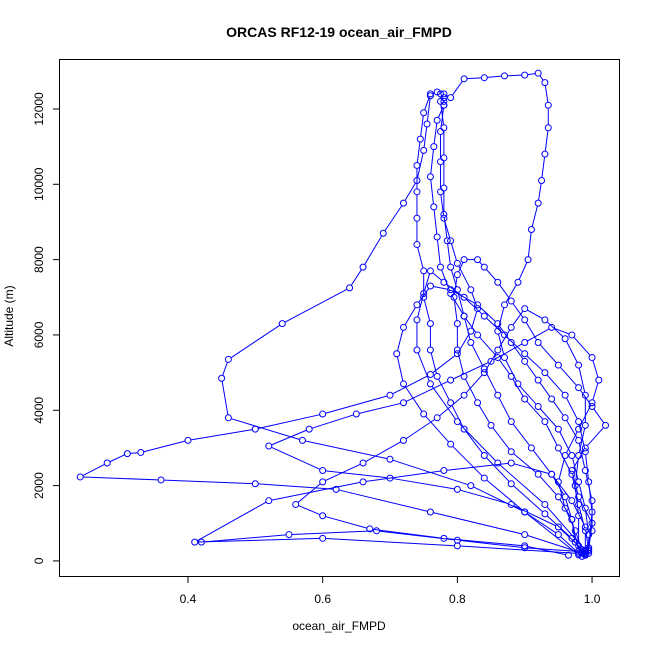 The image size is (650, 650). Describe the element at coordinates (39, 485) in the screenshot. I see `y-tick-label: 2000` at that location.